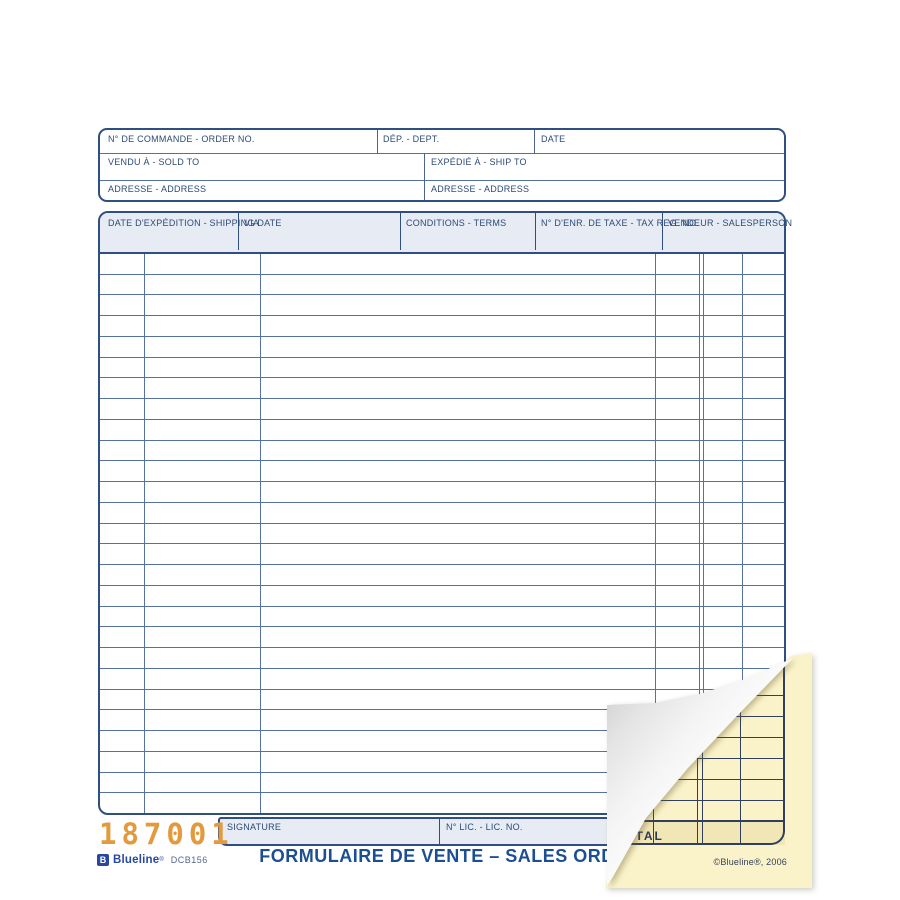  What do you see at coordinates (254, 827) in the screenshot?
I see `signature-field-label: SIGNATURE` at bounding box center [254, 827].